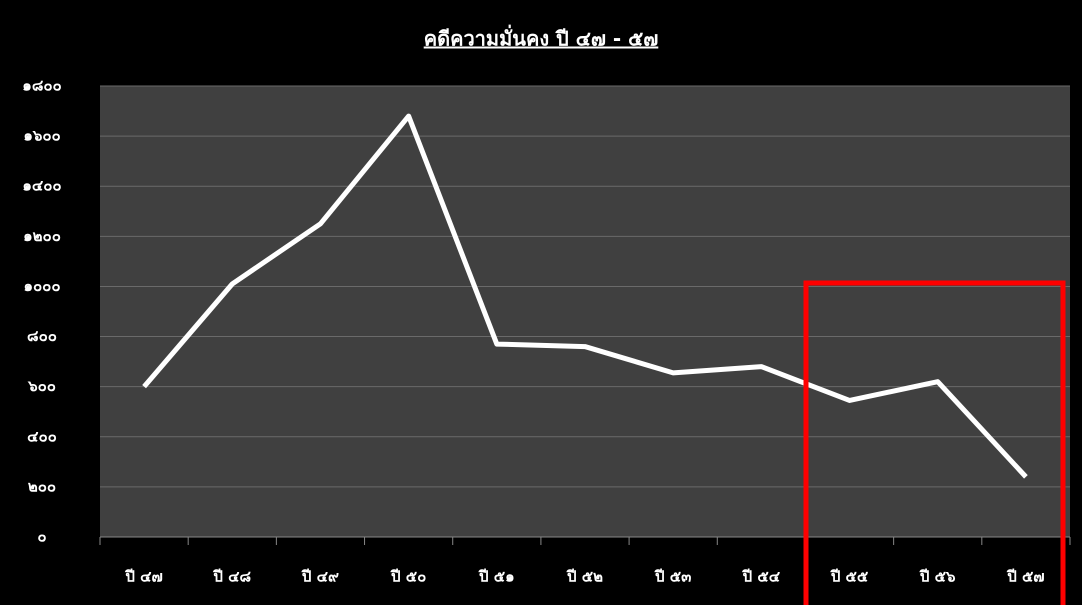 This screenshot has height=605, width=1082. What do you see at coordinates (231, 577) in the screenshot?
I see `x-tick-label: ปี ๔๘` at bounding box center [231, 577].